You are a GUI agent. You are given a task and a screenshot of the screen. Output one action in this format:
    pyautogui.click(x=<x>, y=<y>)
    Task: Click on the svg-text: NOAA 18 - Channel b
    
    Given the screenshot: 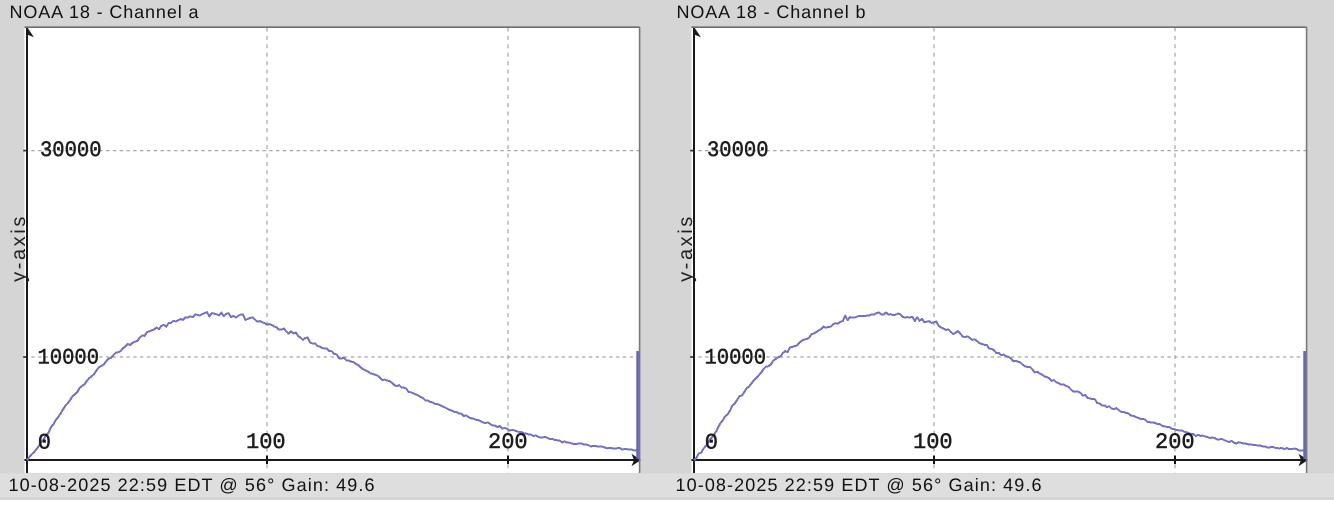 What is the action you would take?
    pyautogui.click(x=771, y=12)
    